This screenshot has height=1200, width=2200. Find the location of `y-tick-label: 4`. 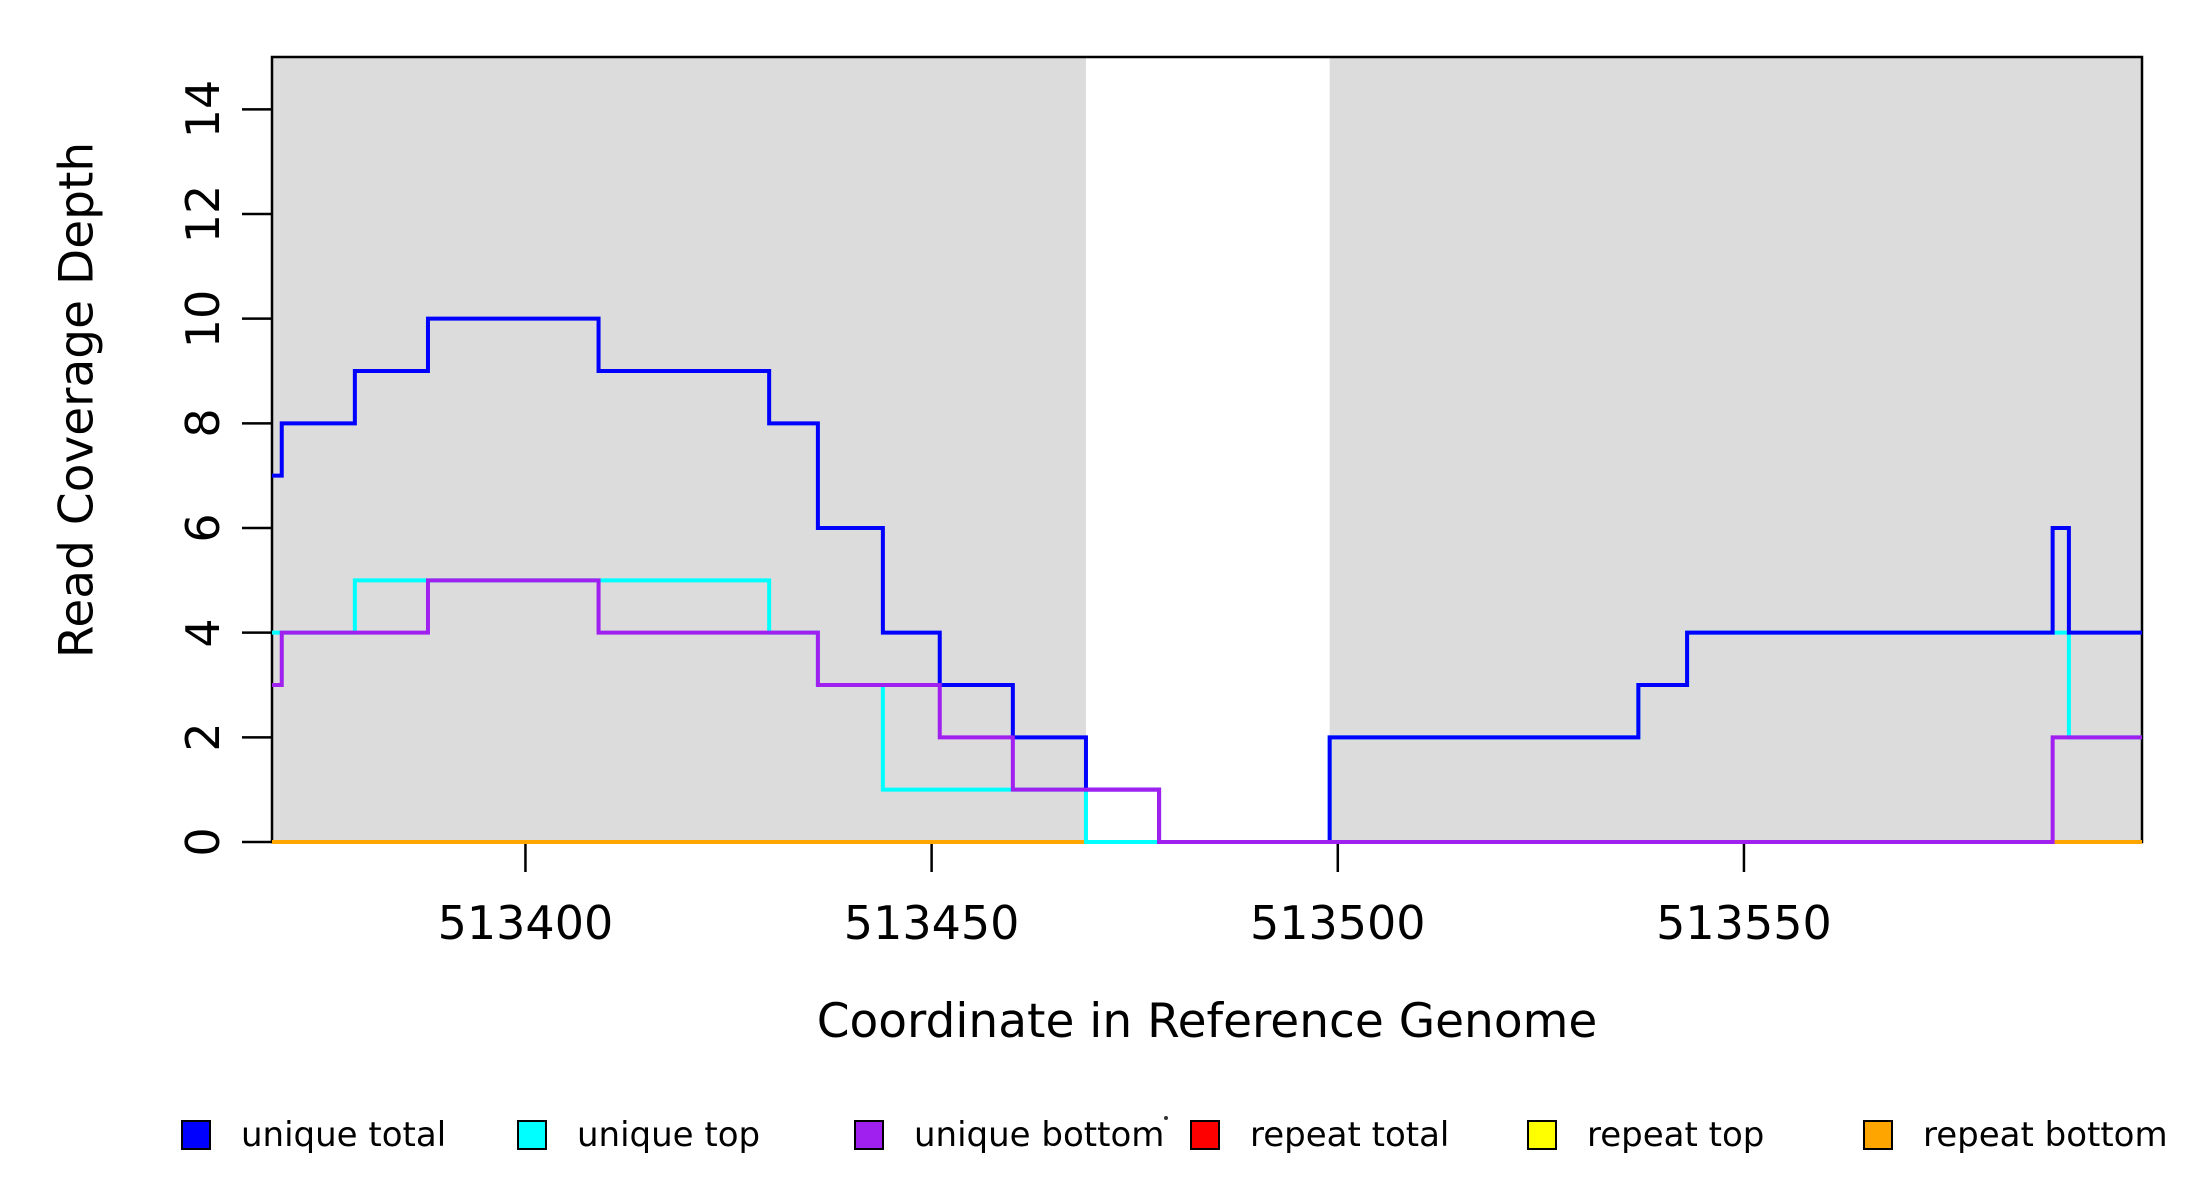

y-tick-label: 4 is located at coordinates (203, 633).